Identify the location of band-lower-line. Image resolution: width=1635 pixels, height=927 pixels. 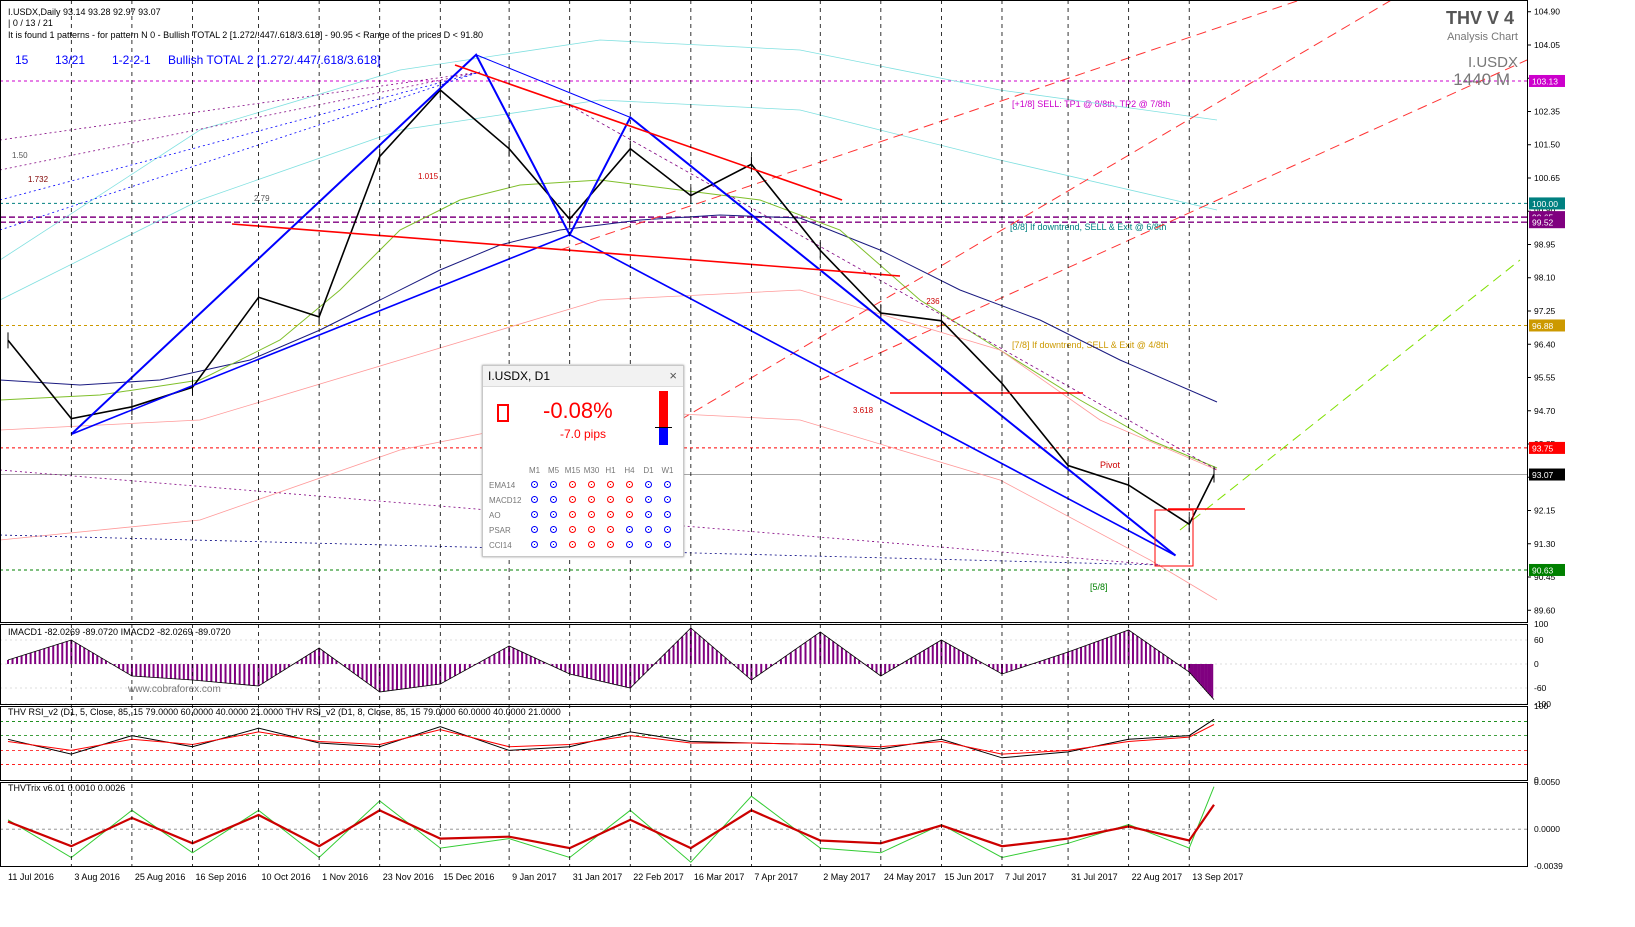
(609, 380).